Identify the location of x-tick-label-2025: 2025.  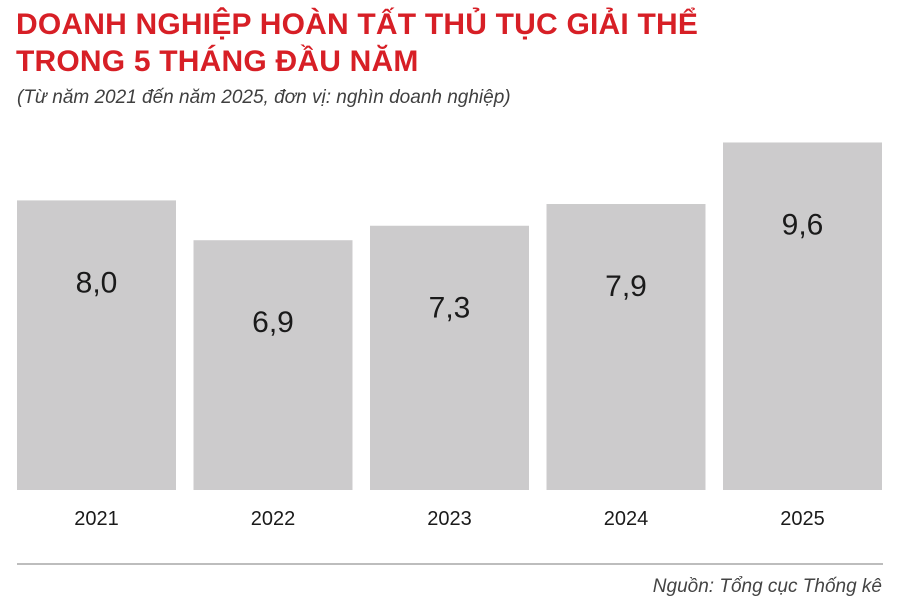
(802, 519).